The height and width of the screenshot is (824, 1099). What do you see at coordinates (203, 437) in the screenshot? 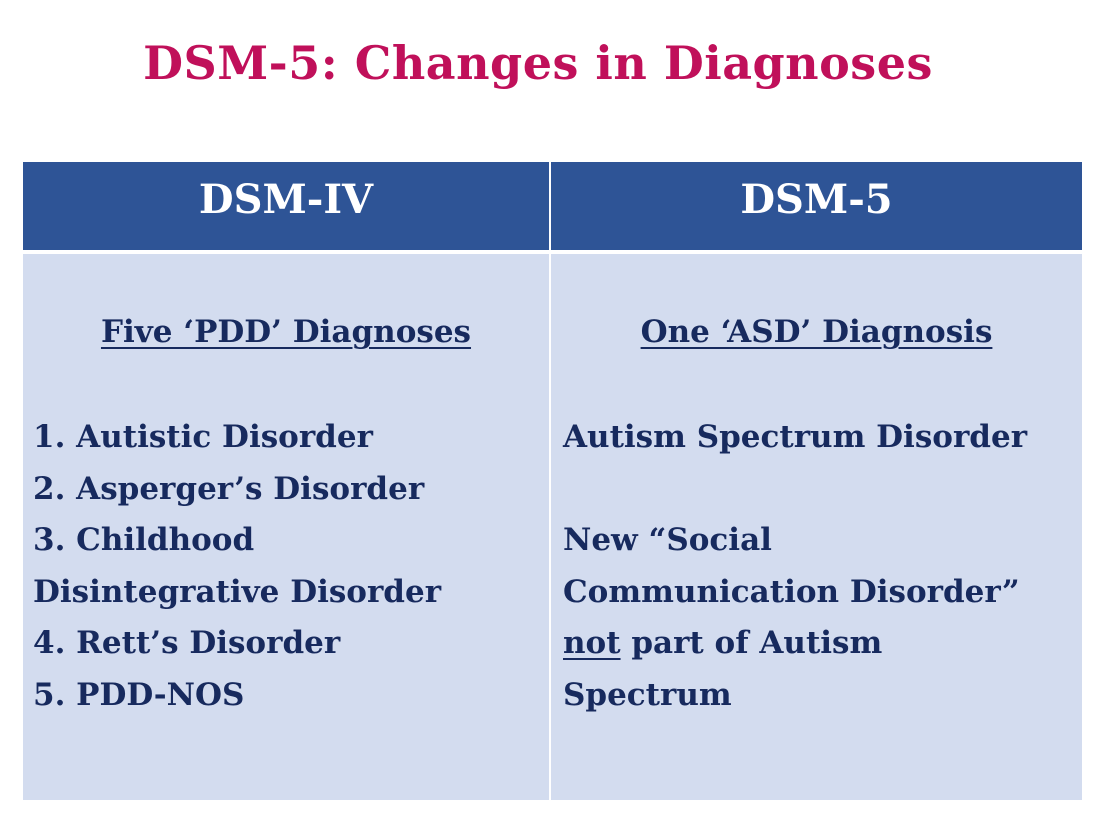
I see `list-item: 1. Autistic Disorder` at bounding box center [203, 437].